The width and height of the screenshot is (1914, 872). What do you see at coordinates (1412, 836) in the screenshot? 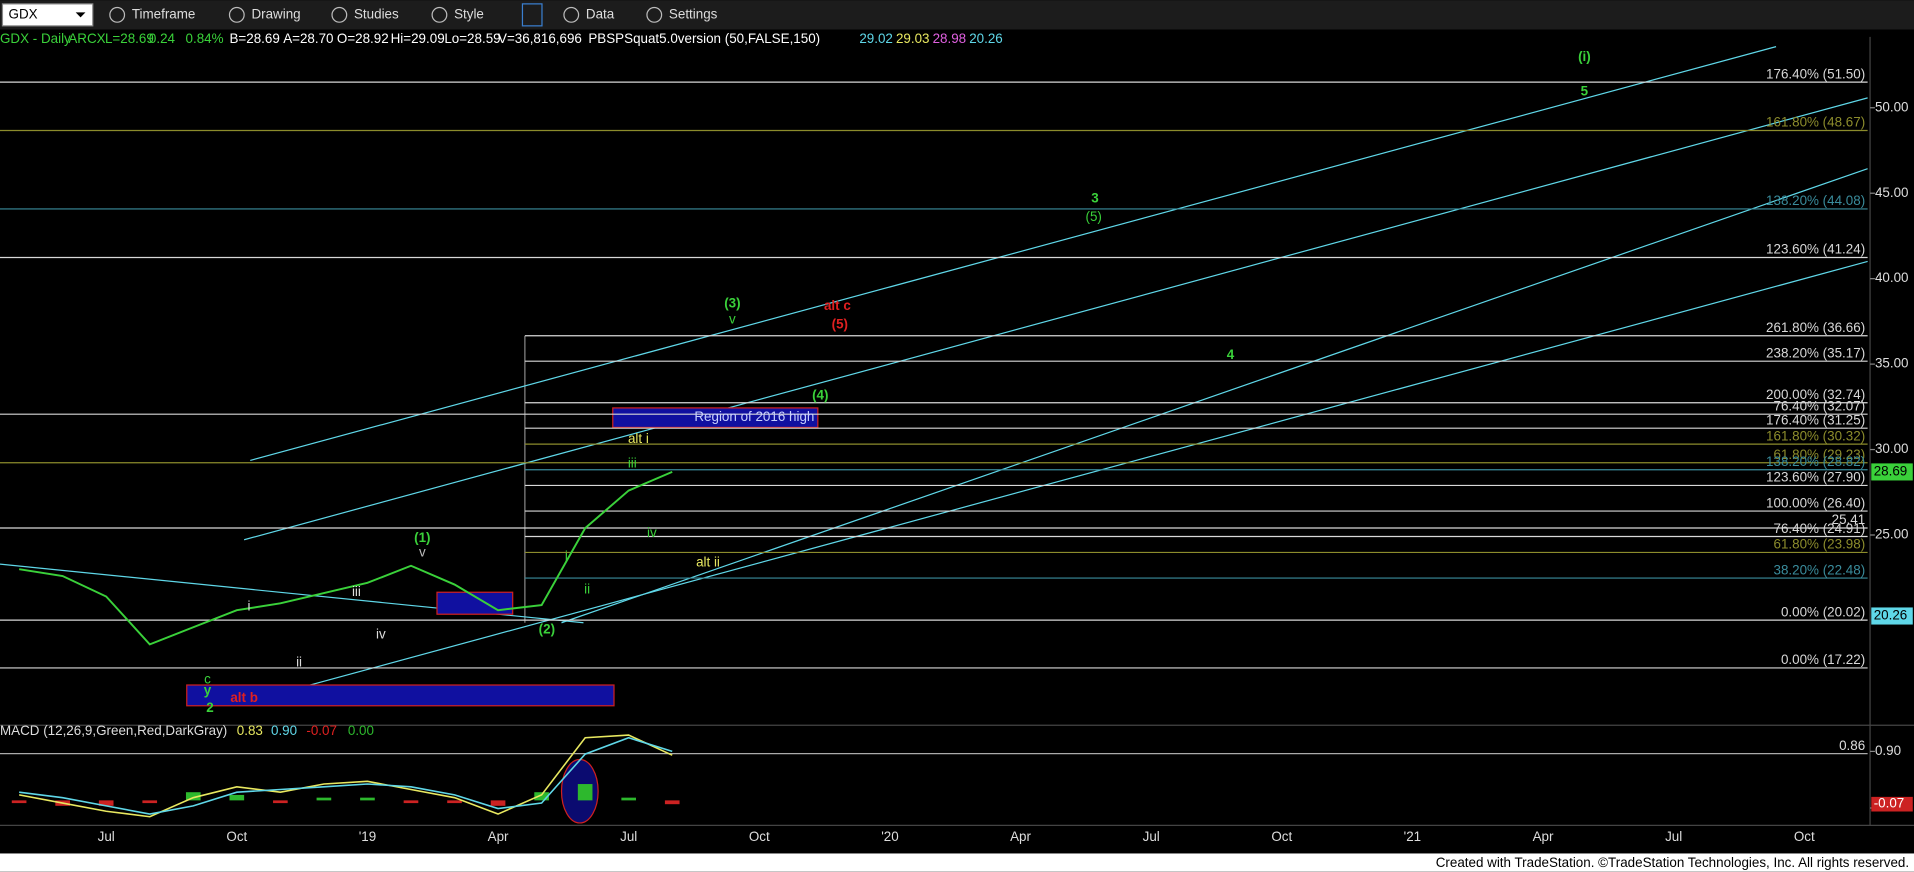
I see `x-tick-label: '21` at bounding box center [1412, 836].